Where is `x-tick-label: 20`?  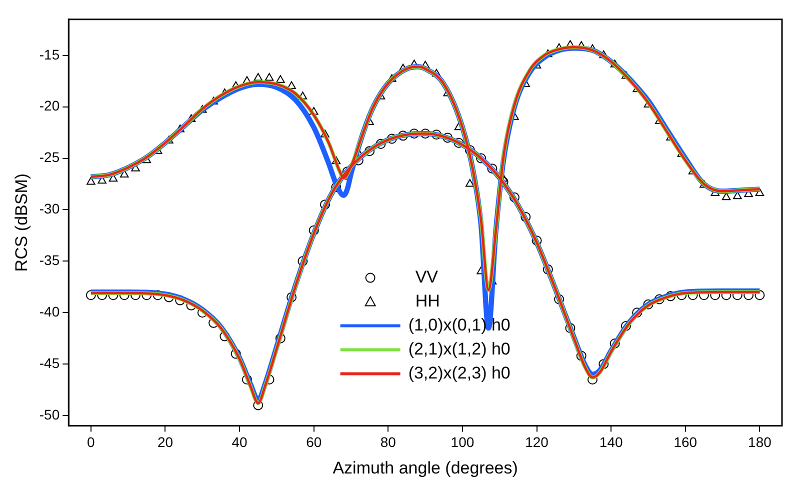
x-tick-label: 20 is located at coordinates (165, 442).